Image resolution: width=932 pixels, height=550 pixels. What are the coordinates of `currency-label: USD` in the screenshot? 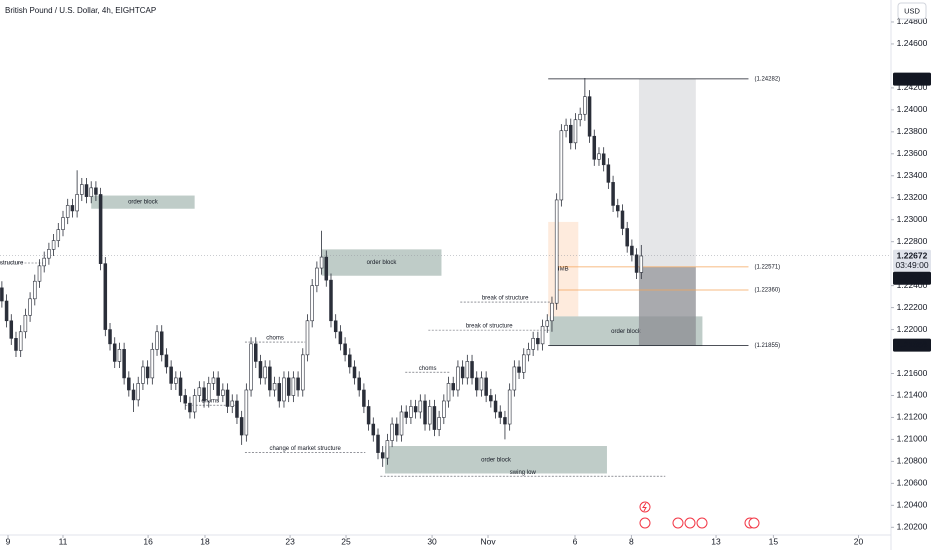 It's located at (912, 10).